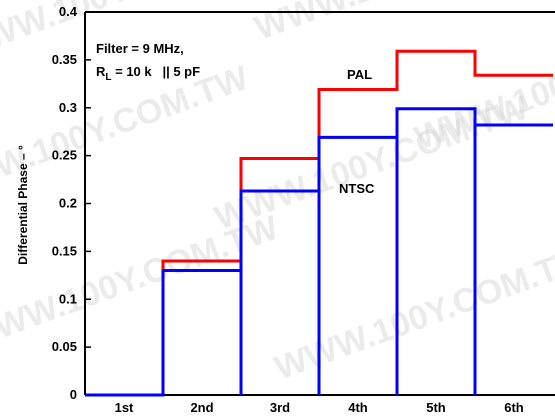  Describe the element at coordinates (201, 407) in the screenshot. I see `x-tick-label: 2nd` at that location.